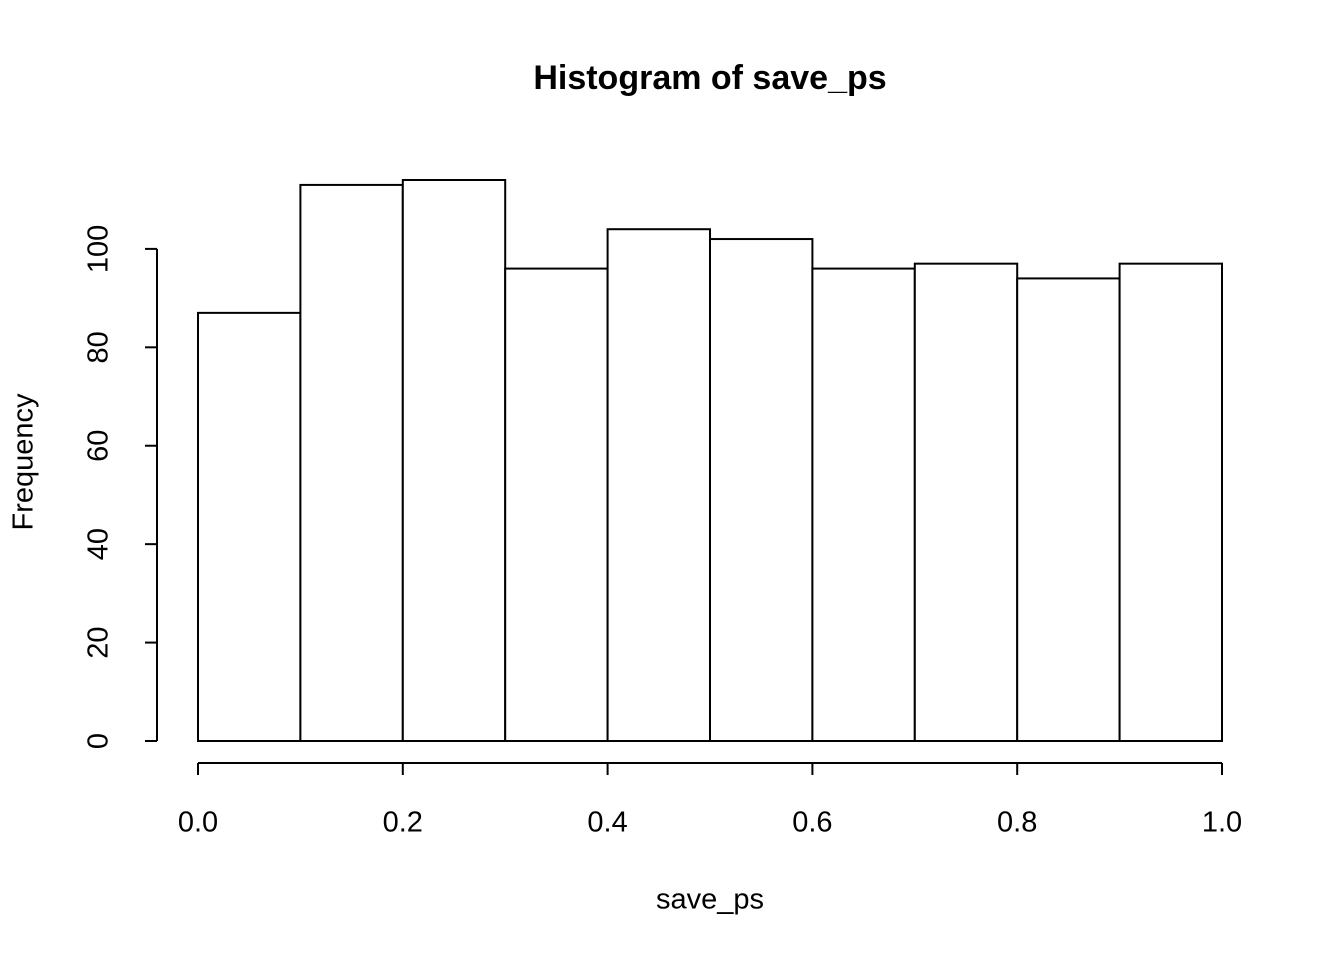 The width and height of the screenshot is (1344, 960). What do you see at coordinates (198, 823) in the screenshot?
I see `x-tick-label: 0.0` at bounding box center [198, 823].